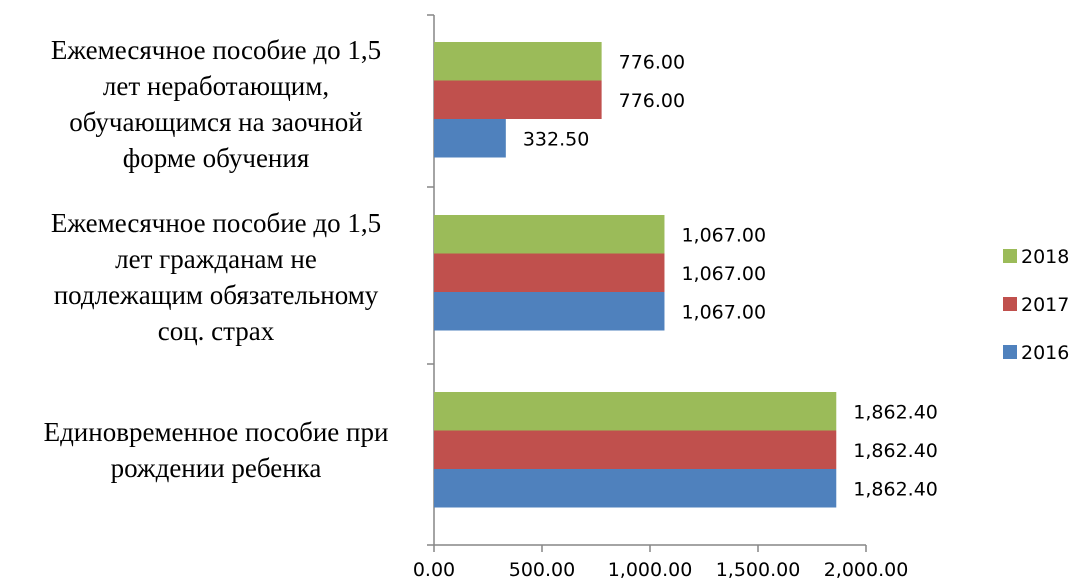  Describe the element at coordinates (216, 259) in the screenshot. I see `category-label: лет гражданам не` at that location.